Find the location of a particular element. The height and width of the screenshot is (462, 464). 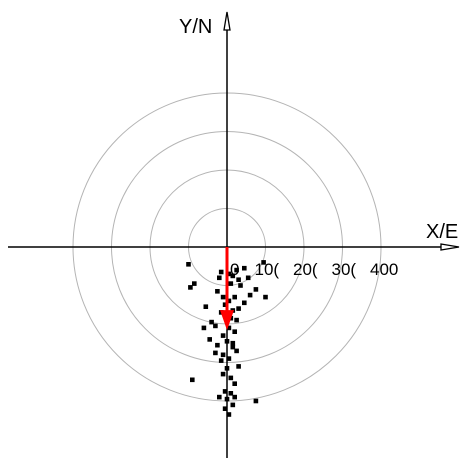

ring-labels: 0 10( 20( 30( 400 is located at coordinates (314, 269).